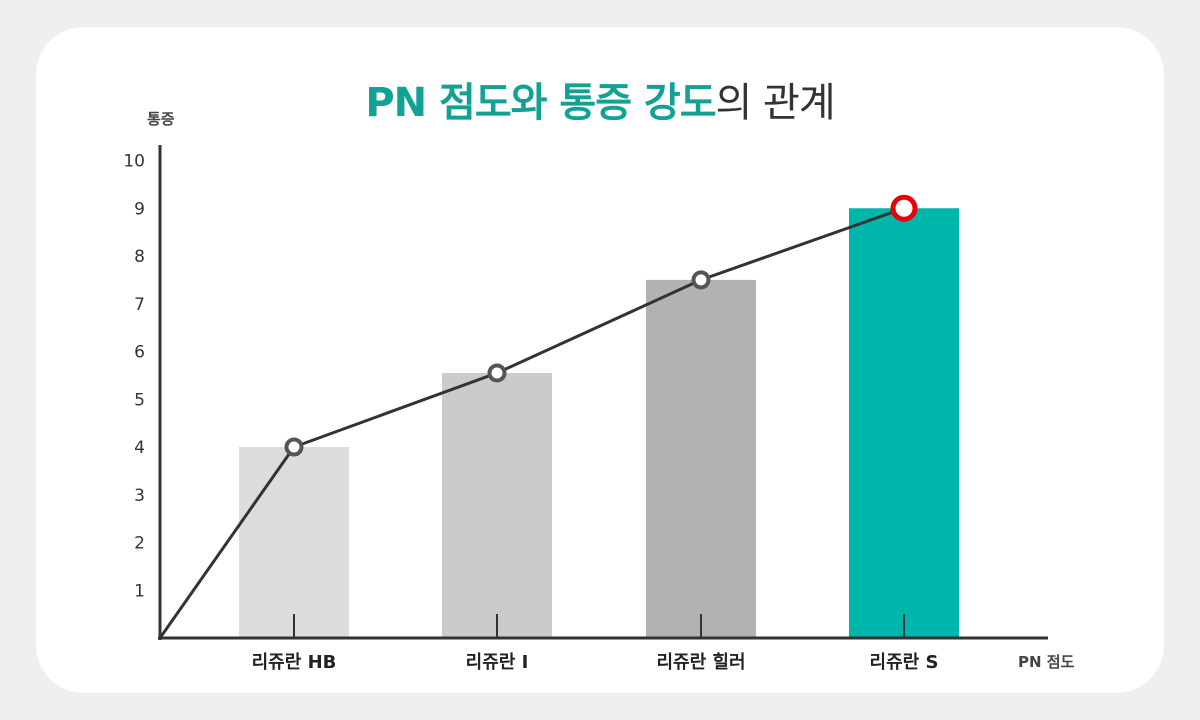  What do you see at coordinates (139, 305) in the screenshot?
I see `y-tick-label-7: 7` at bounding box center [139, 305].